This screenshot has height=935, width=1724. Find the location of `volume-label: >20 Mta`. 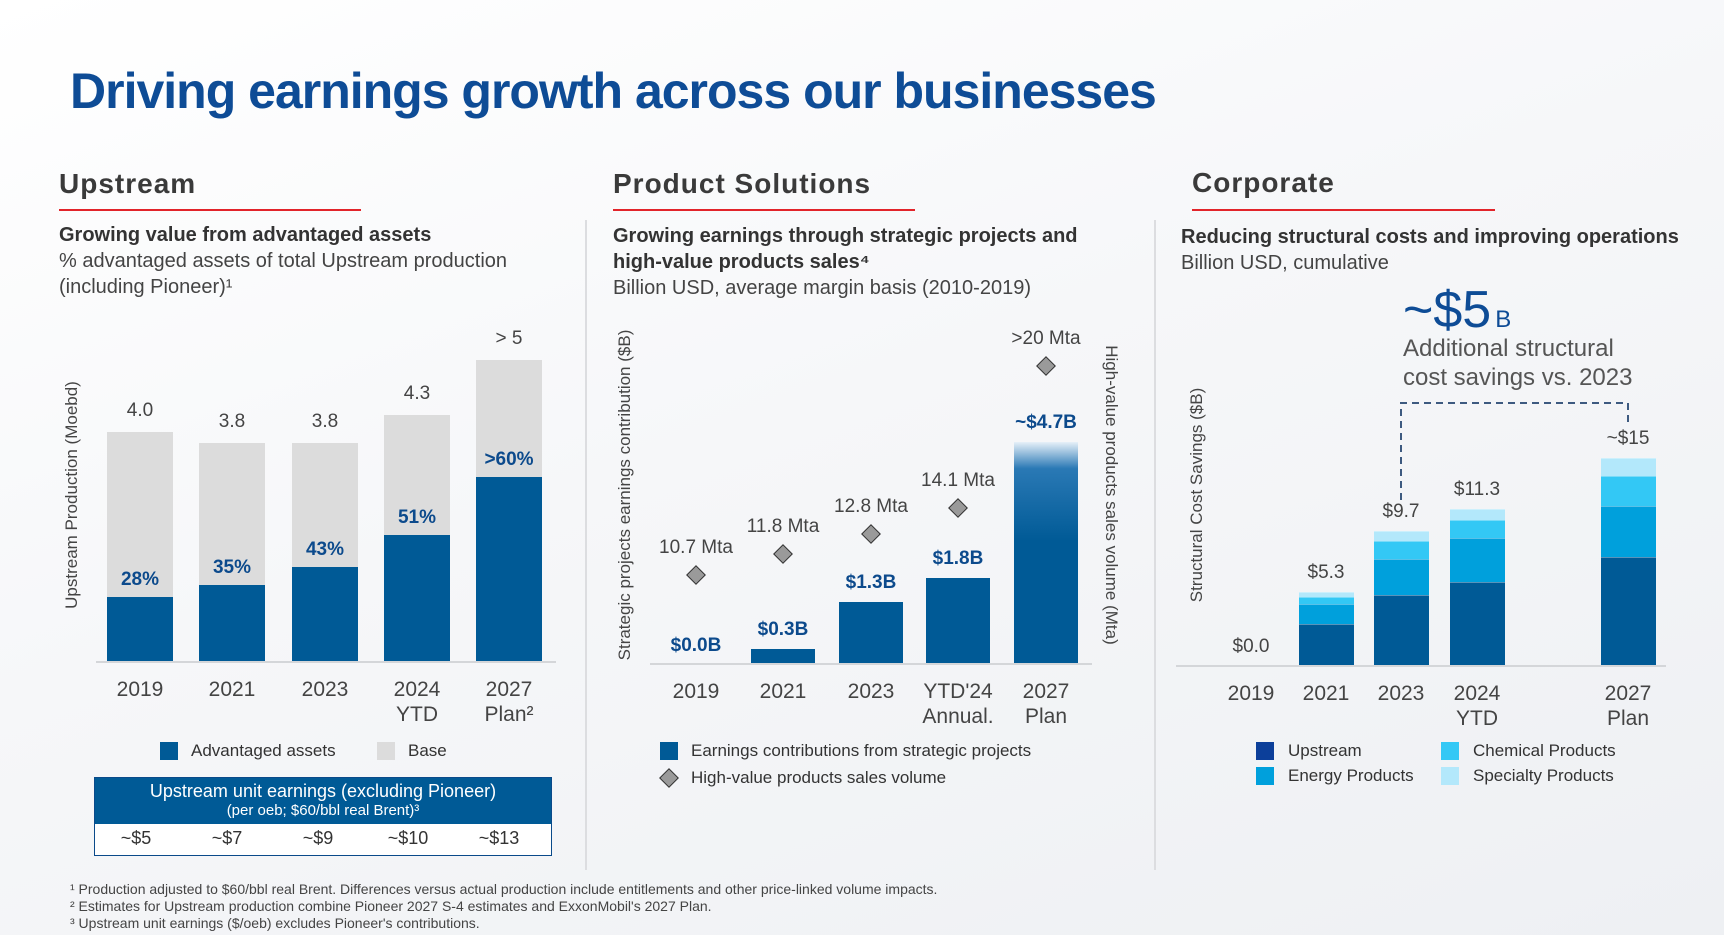

volume-label: >20 Mta is located at coordinates (1046, 339).